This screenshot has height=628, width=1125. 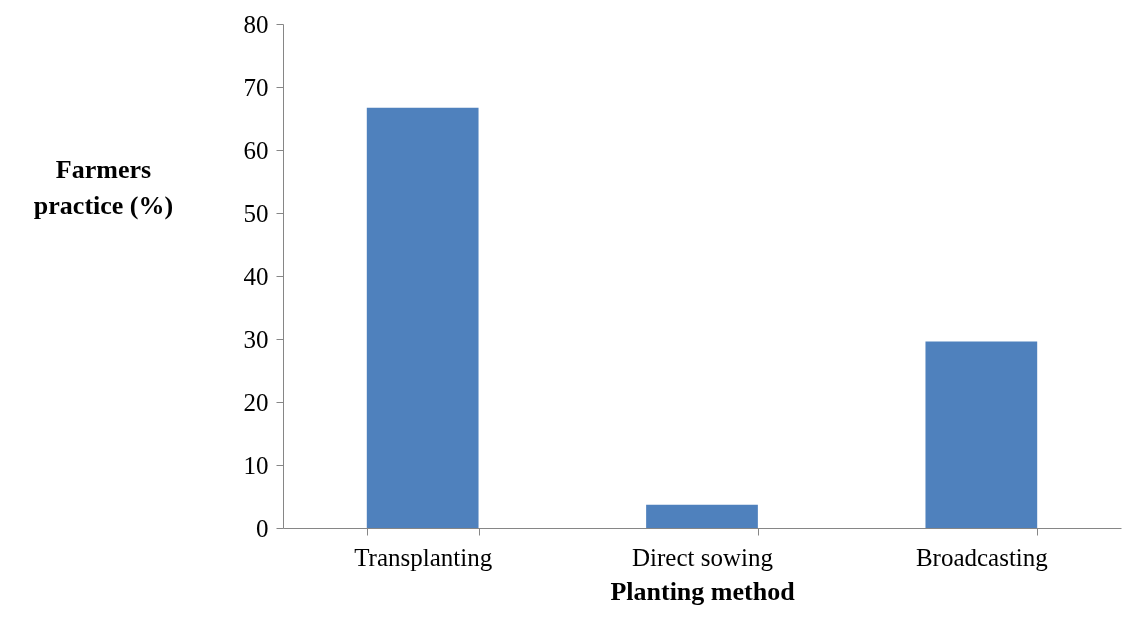 I want to click on y-tick-label: 10, so click(x=256, y=465).